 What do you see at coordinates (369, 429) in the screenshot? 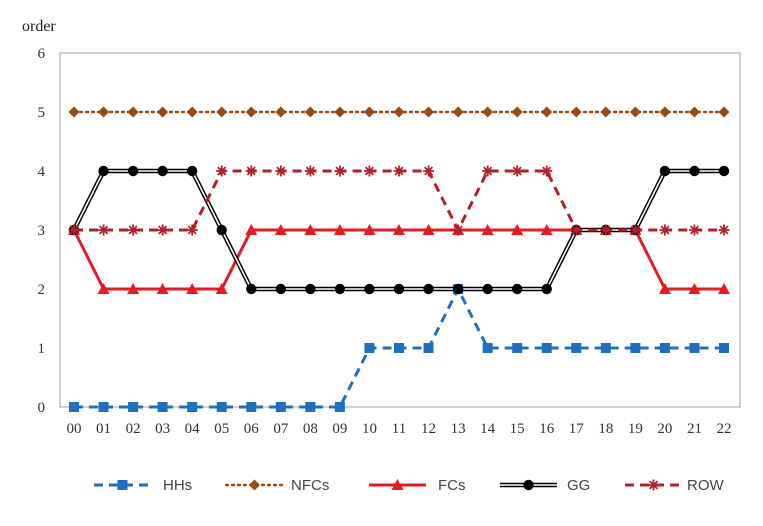
I see `x-tick-label: 10` at bounding box center [369, 429].